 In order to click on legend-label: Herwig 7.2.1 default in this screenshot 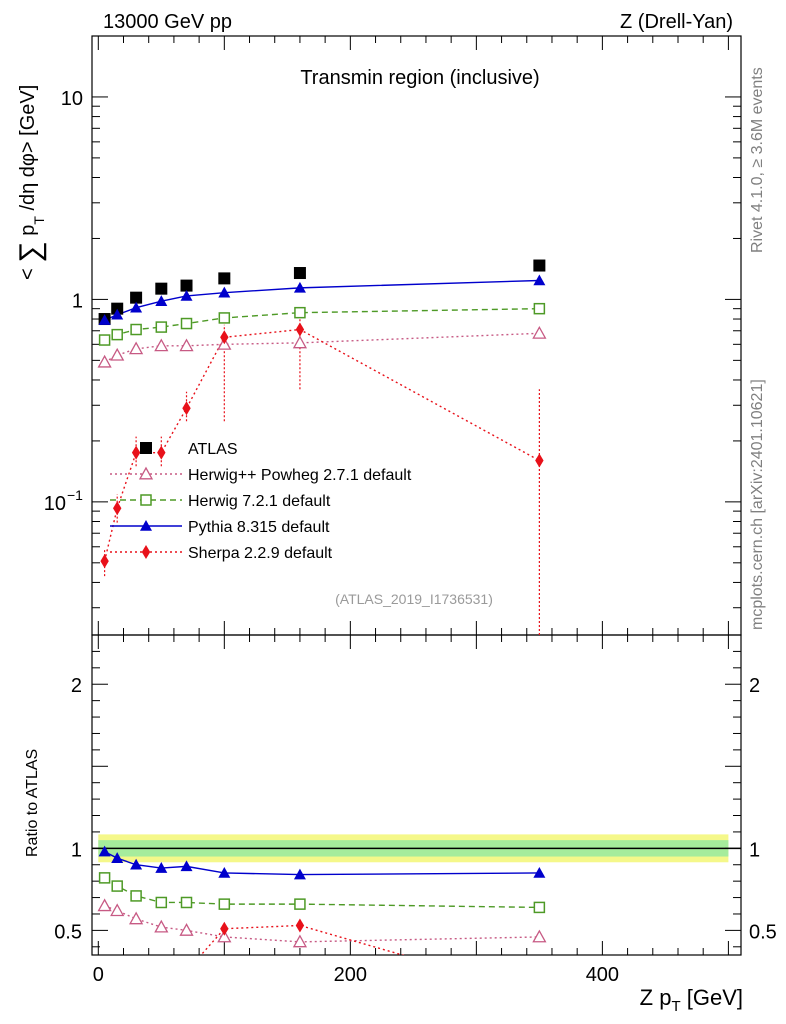, I will do `click(259, 501)`.